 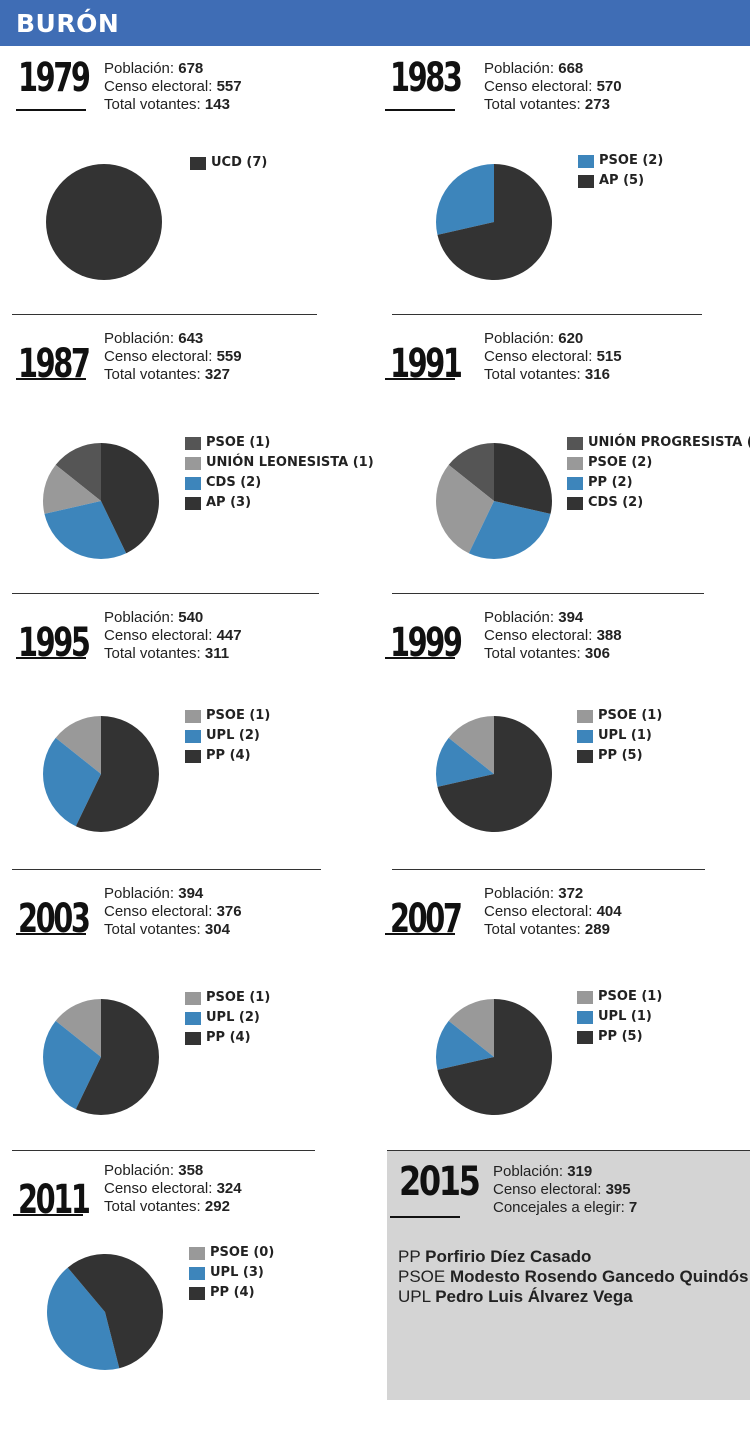 I want to click on stat-value: 358, so click(x=191, y=1170).